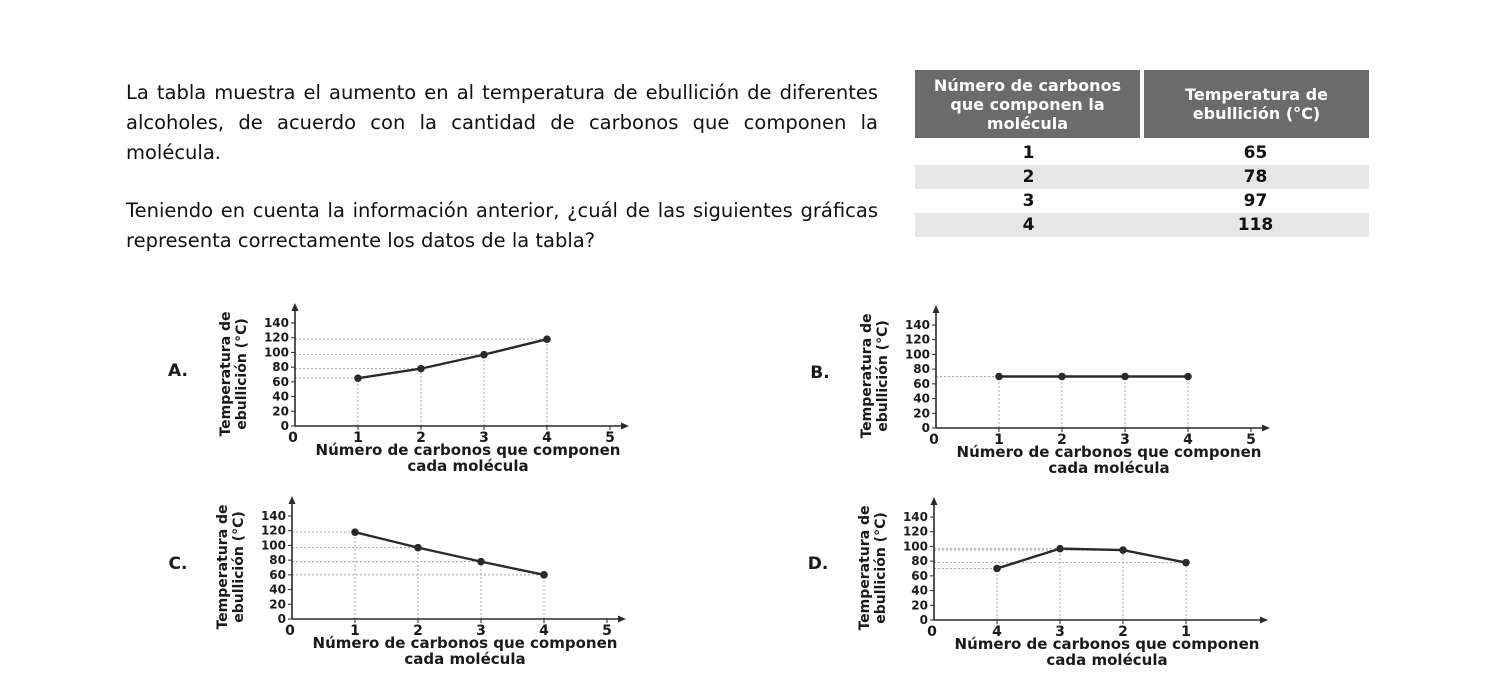 This screenshot has height=693, width=1500. I want to click on table-cell: 65, so click(1255, 153).